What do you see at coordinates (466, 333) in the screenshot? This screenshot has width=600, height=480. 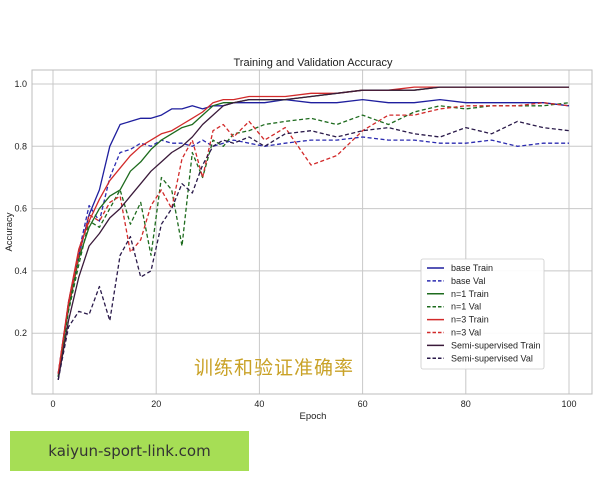 I see `legend-label: n=3 Val` at bounding box center [466, 333].